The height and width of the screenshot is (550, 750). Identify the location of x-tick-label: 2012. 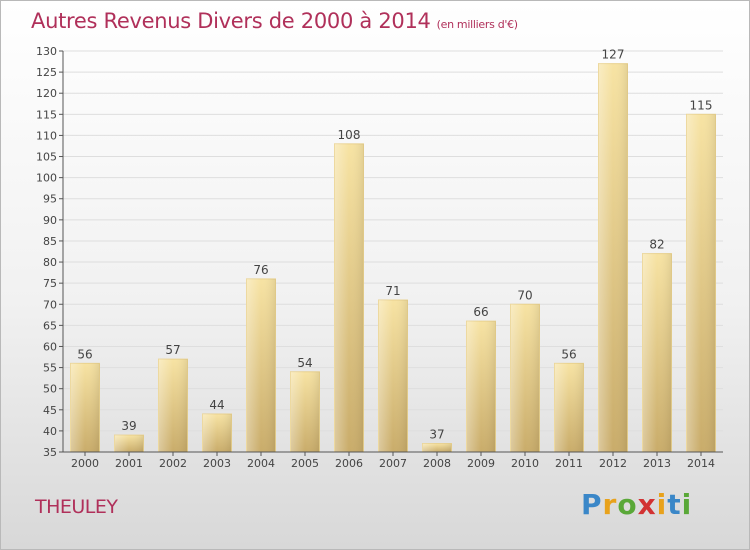
(613, 463).